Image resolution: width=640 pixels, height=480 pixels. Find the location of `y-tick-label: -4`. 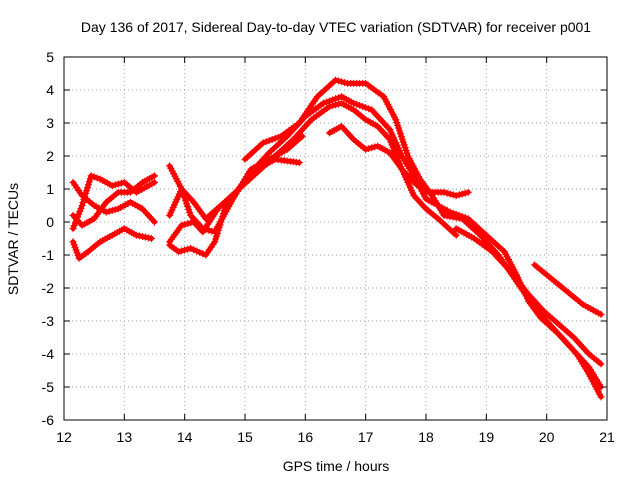

y-tick-label: -4 is located at coordinates (48, 354).